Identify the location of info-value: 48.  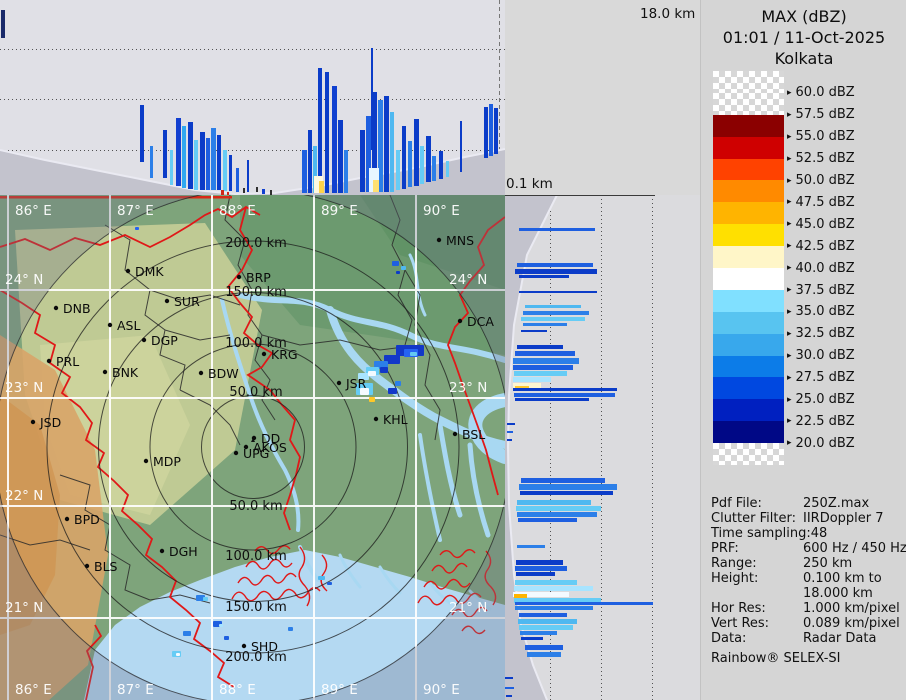
(819, 533).